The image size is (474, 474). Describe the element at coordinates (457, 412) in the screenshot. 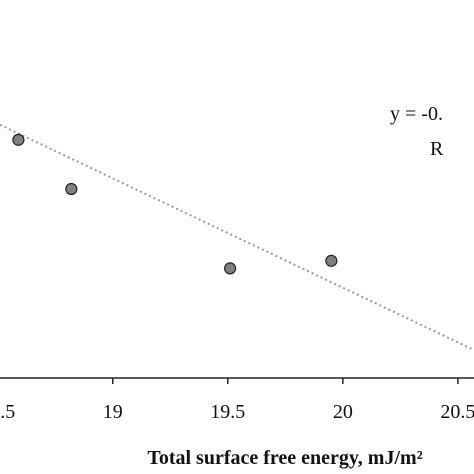

I see `x-tick-label: 20.5` at that location.